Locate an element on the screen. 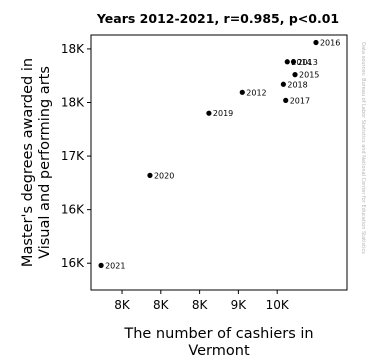  x-axis-ticks: 8K 8K 8K 9K 10K is located at coordinates (202, 301).